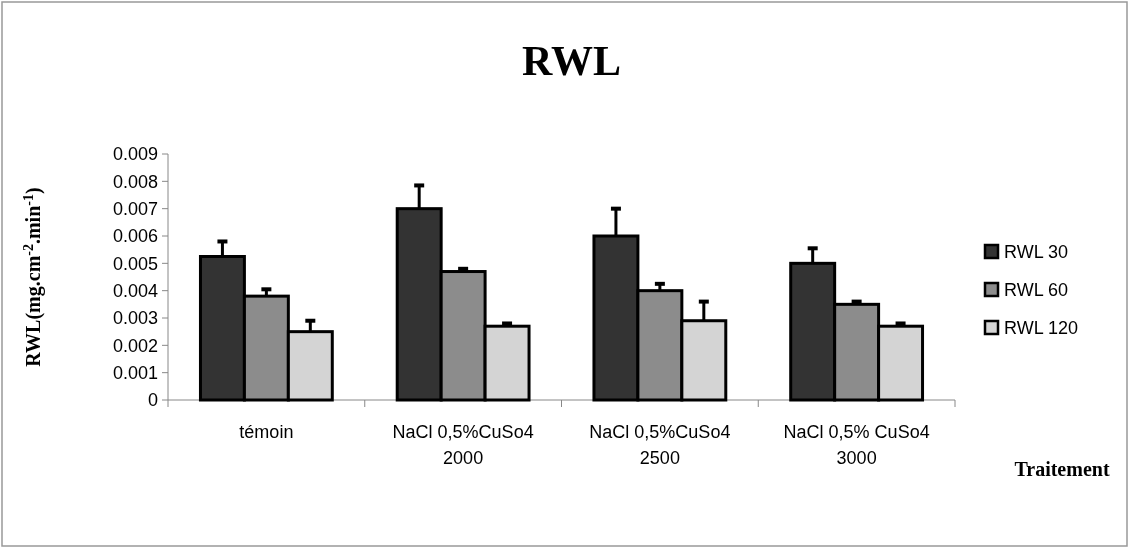  I want to click on legend-label: RWL 30, so click(1036, 252).